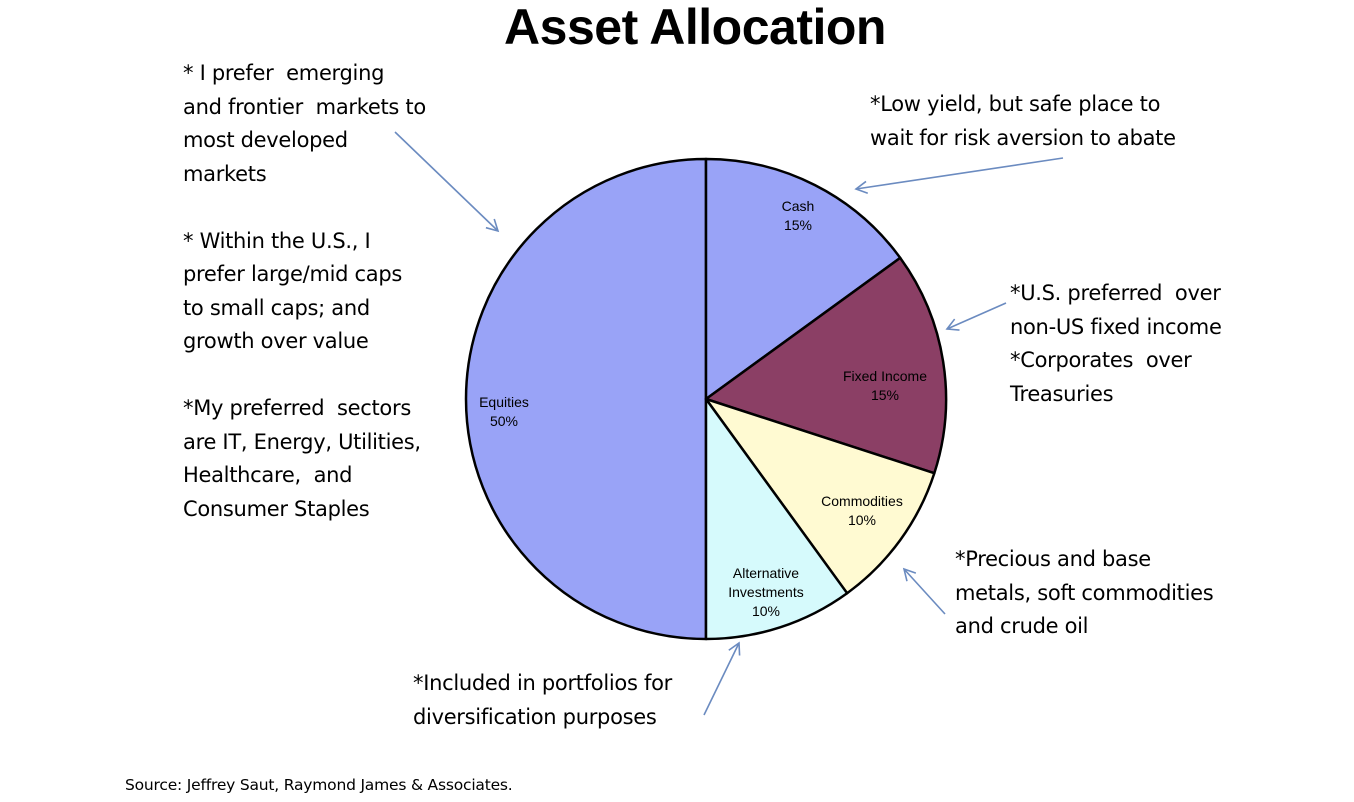 The image size is (1354, 802). What do you see at coordinates (695, 27) in the screenshot?
I see `chart-title: Asset Allocation` at bounding box center [695, 27].